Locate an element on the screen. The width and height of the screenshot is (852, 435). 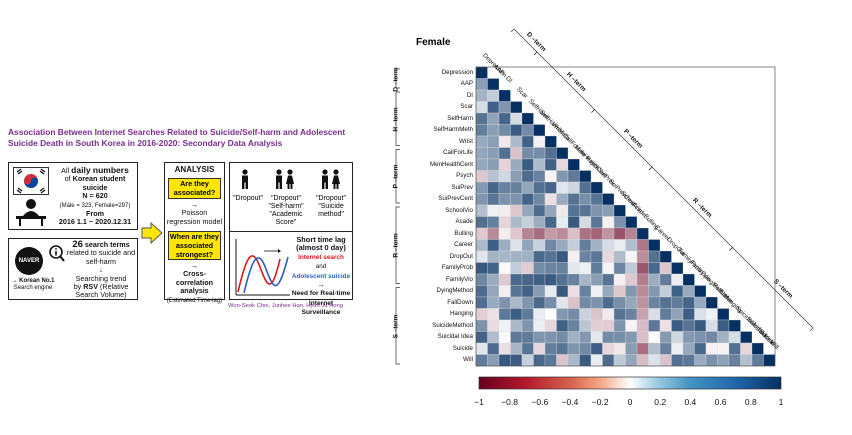
row-group-label: P –term is located at coordinates (396, 176).